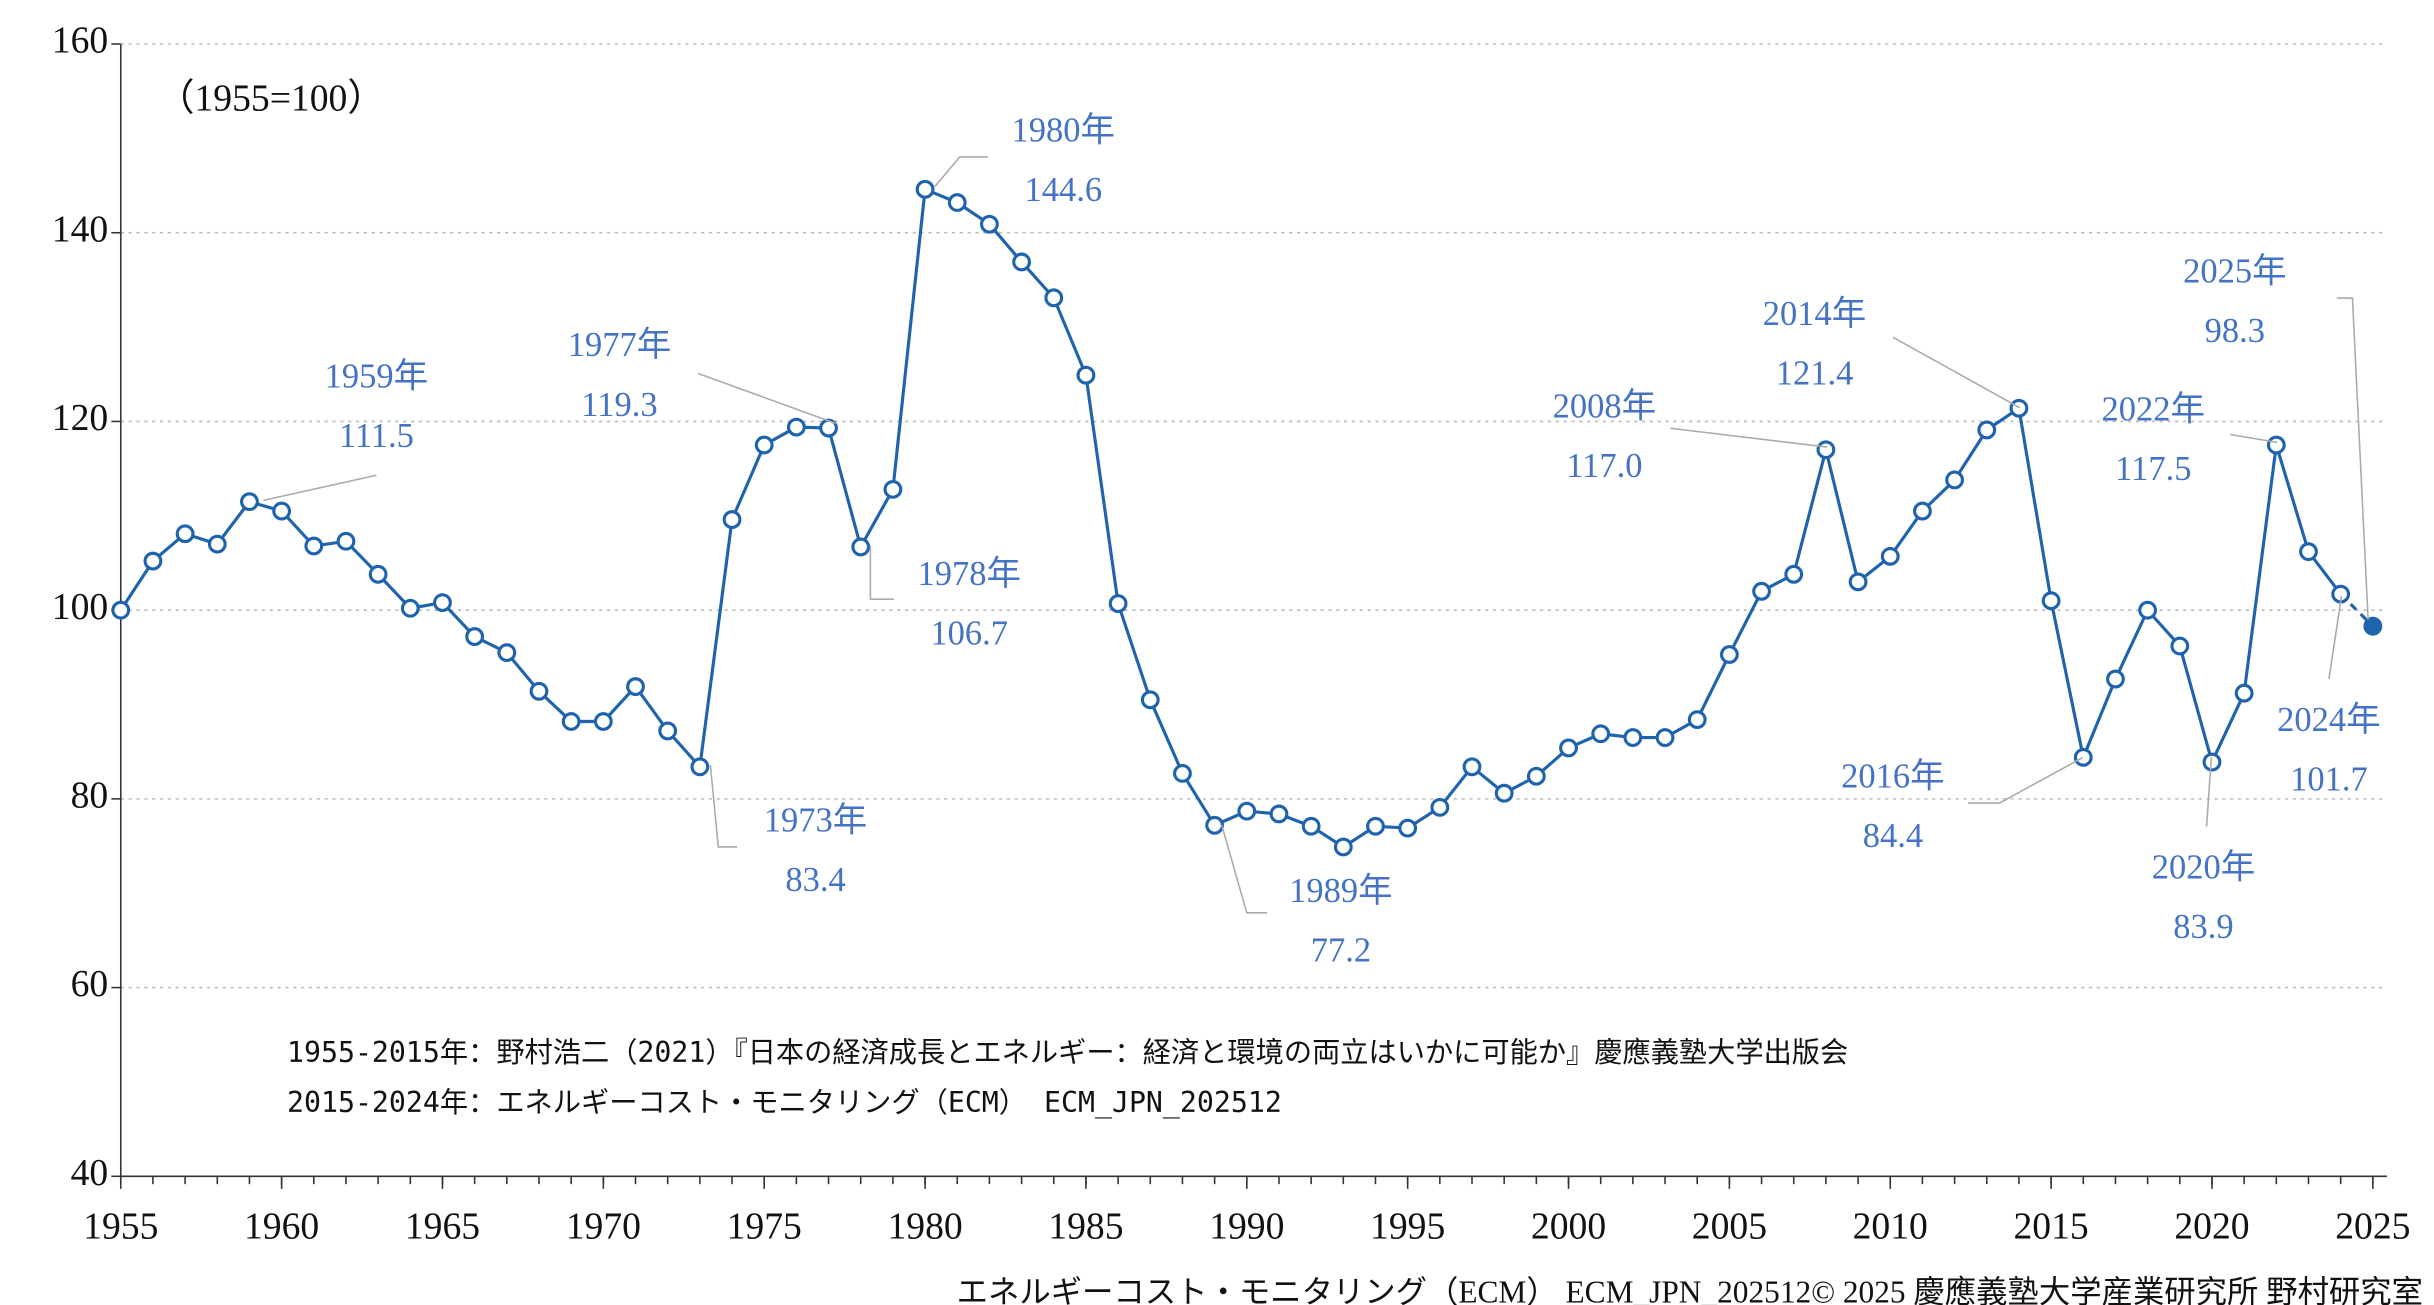  Describe the element at coordinates (816, 820) in the screenshot. I see `annotation-year: 1973年` at that location.